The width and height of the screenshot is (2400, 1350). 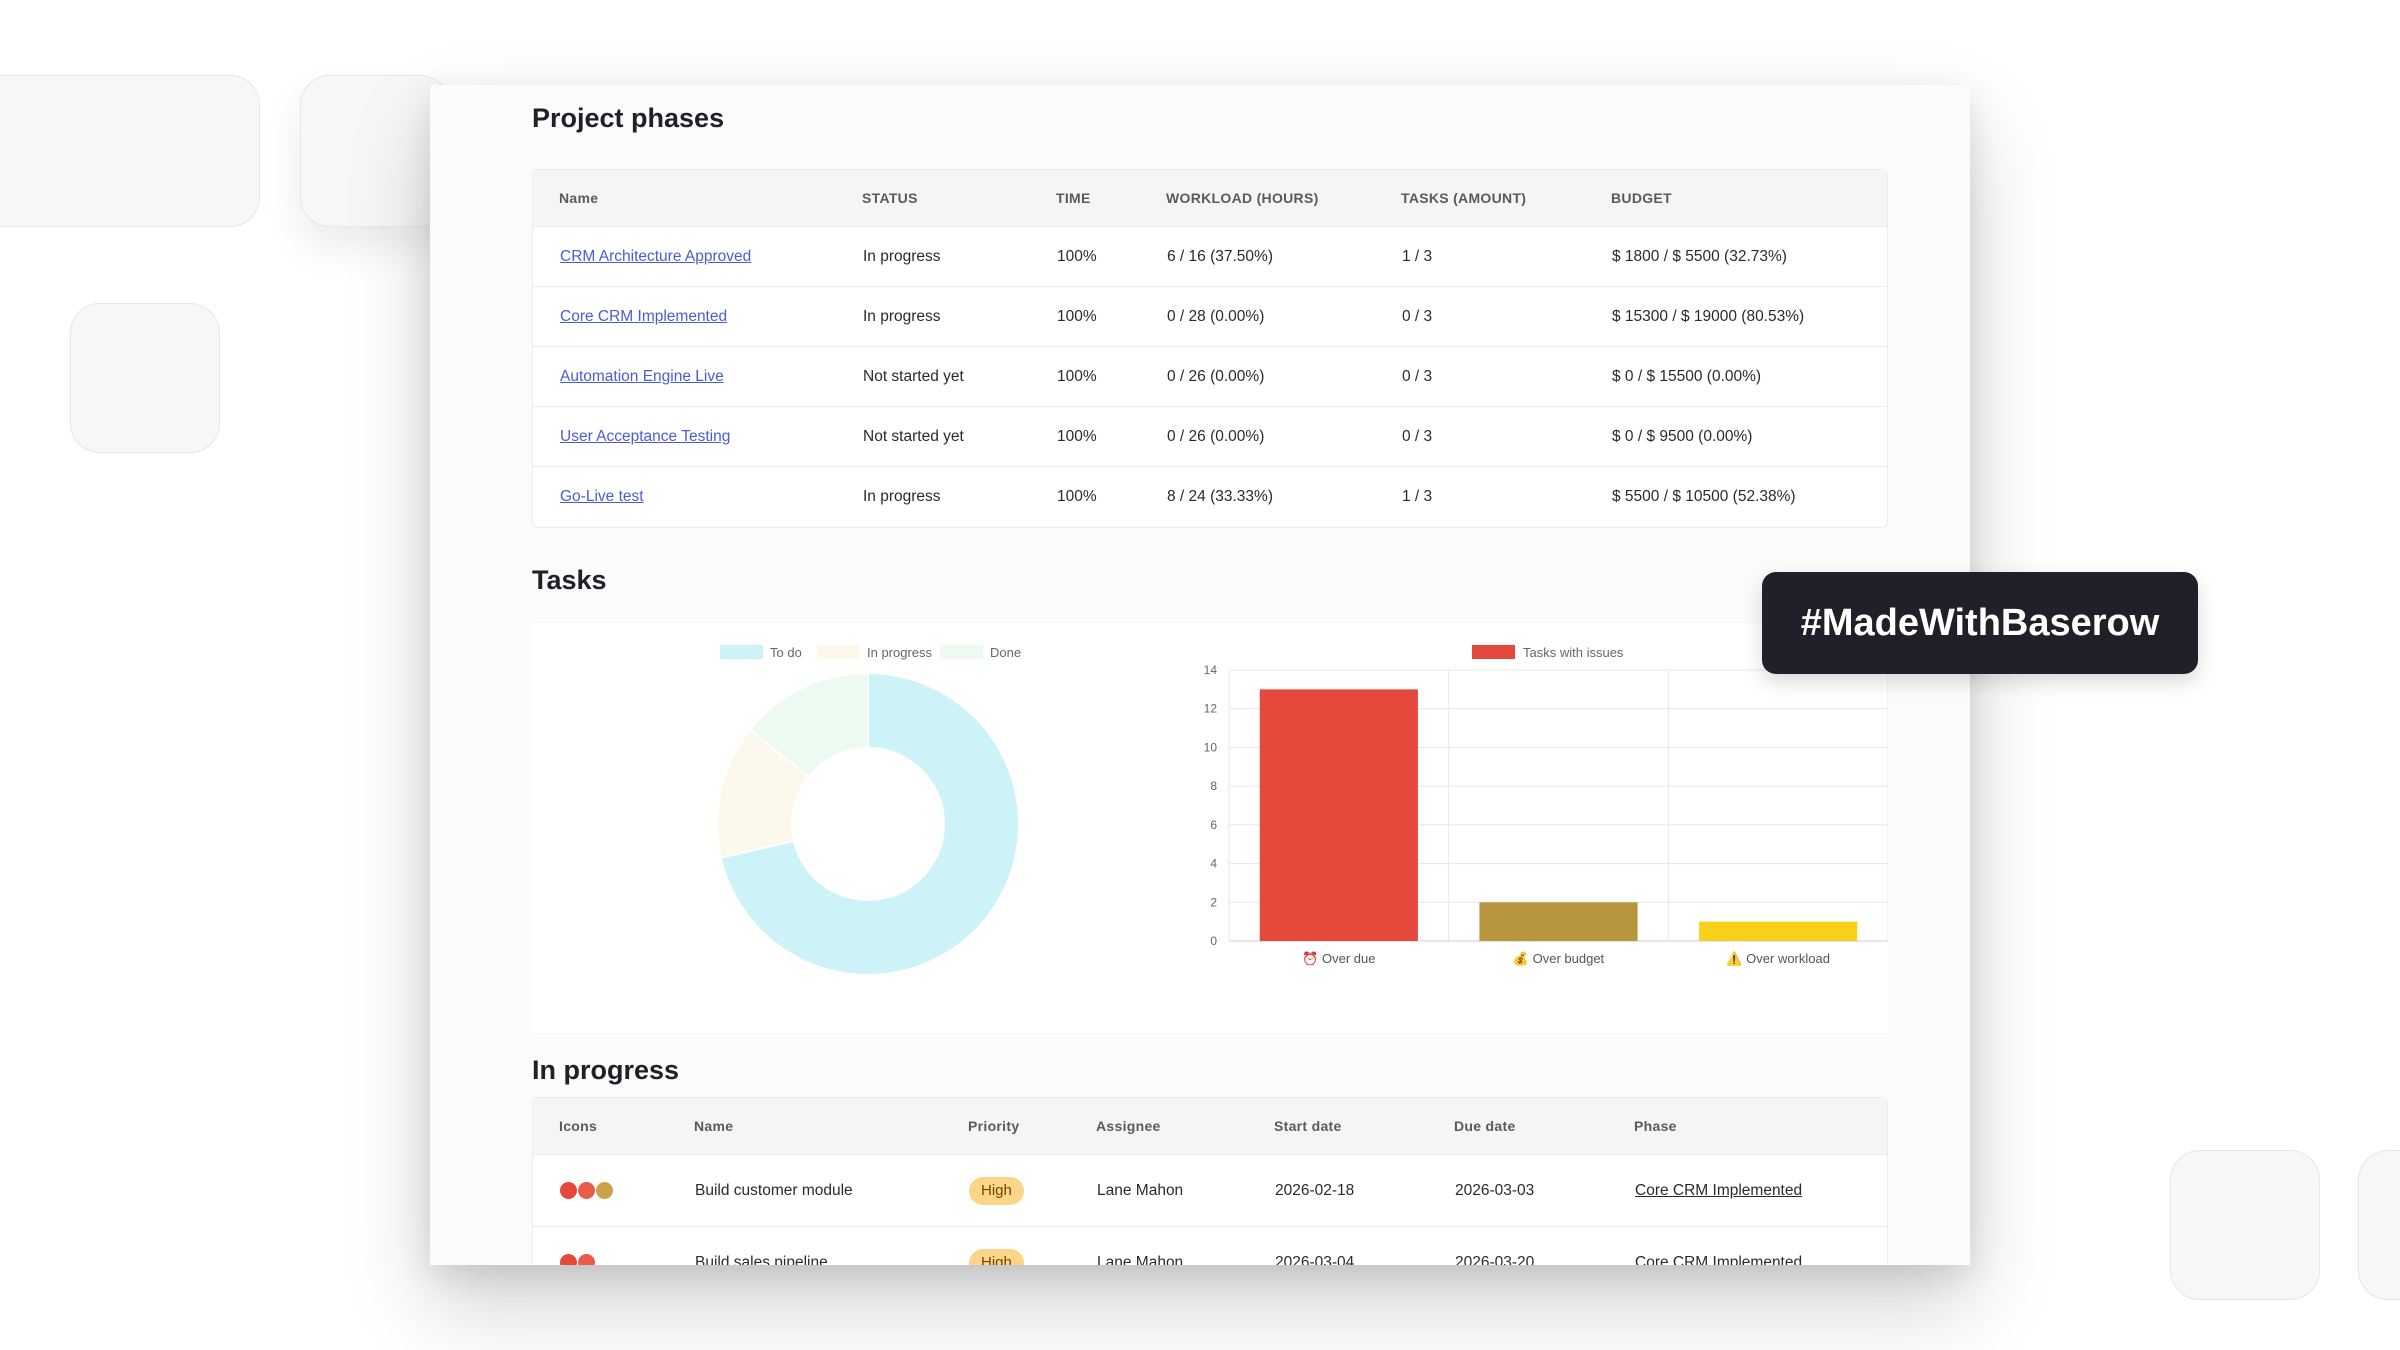 I want to click on column-header-budget: BUDGET, so click(x=1641, y=198).